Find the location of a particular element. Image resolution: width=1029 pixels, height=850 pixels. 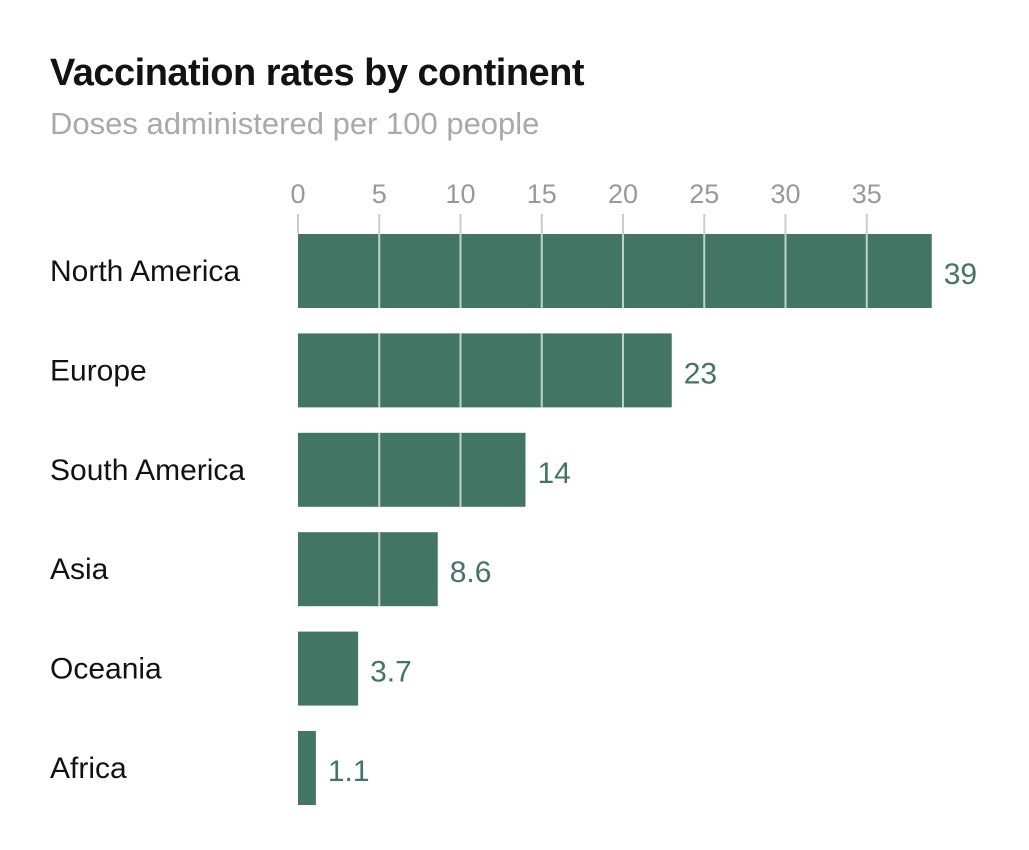

category-label: South America is located at coordinates (147, 470).